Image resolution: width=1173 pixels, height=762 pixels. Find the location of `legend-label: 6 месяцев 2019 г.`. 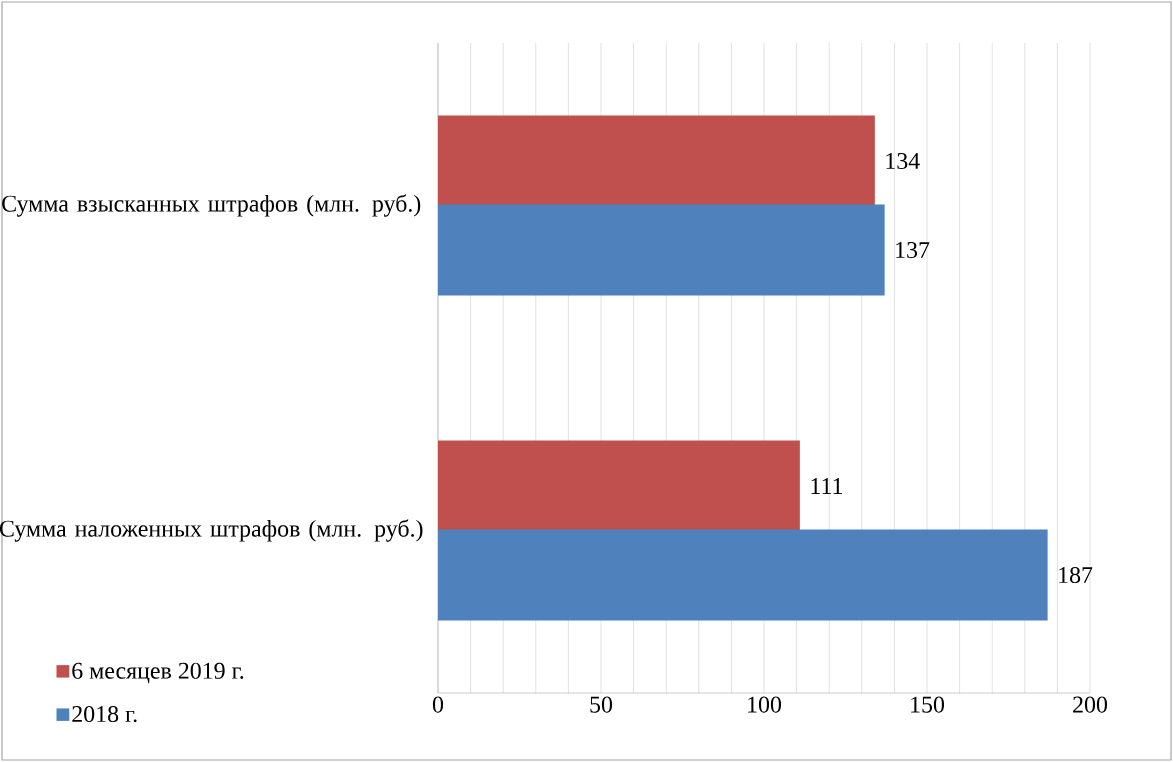

legend-label: 6 месяцев 2019 г. is located at coordinates (158, 673).